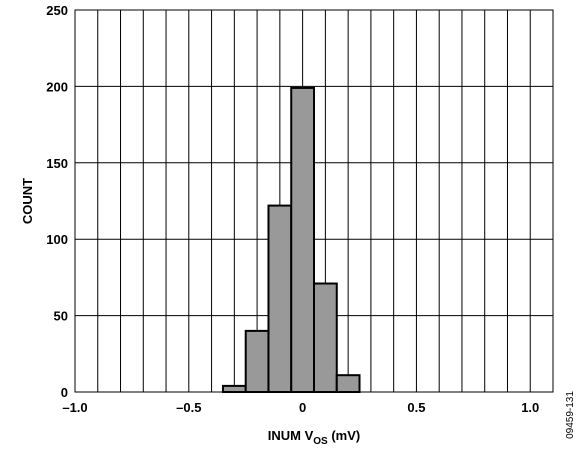 Image resolution: width=586 pixels, height=450 pixels. I want to click on x-tick-label: 0, so click(302, 407).